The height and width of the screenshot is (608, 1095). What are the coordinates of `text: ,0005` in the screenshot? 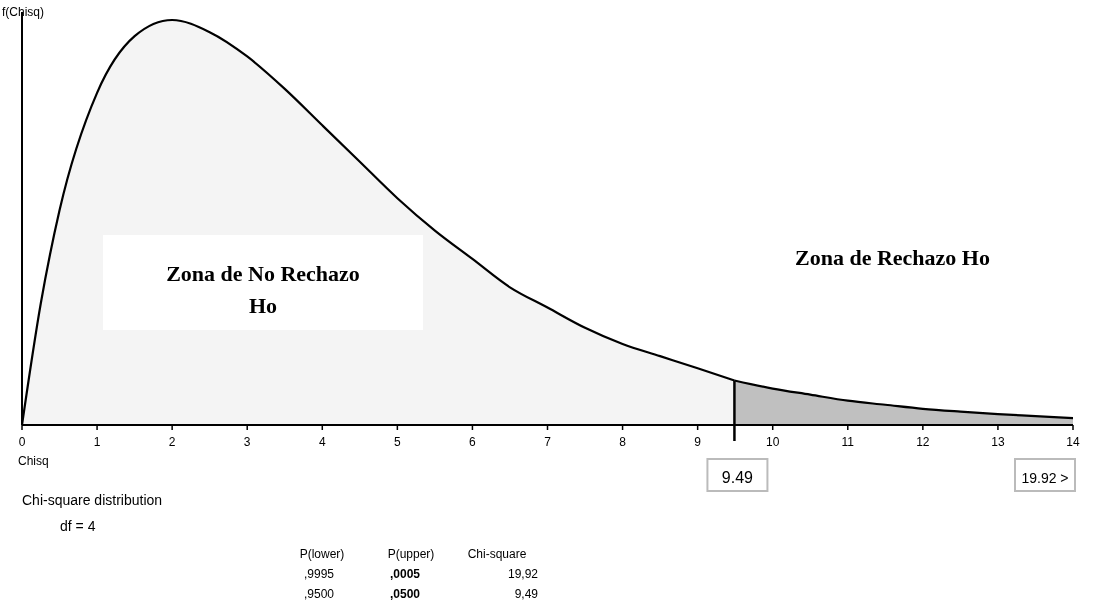 It's located at (405, 574).